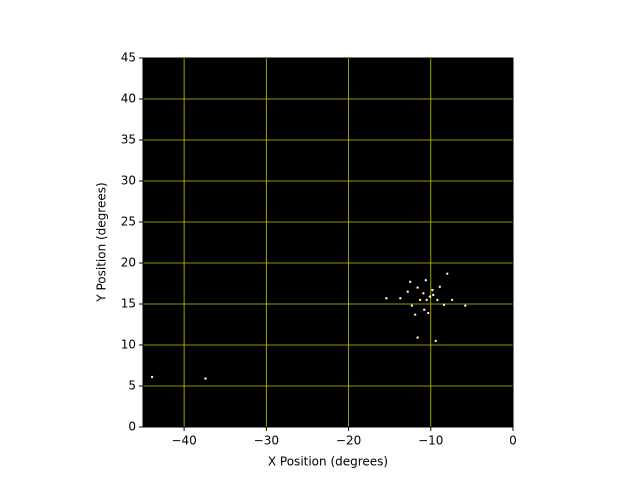  Describe the element at coordinates (132, 386) in the screenshot. I see `y-tick-label: 5` at that location.